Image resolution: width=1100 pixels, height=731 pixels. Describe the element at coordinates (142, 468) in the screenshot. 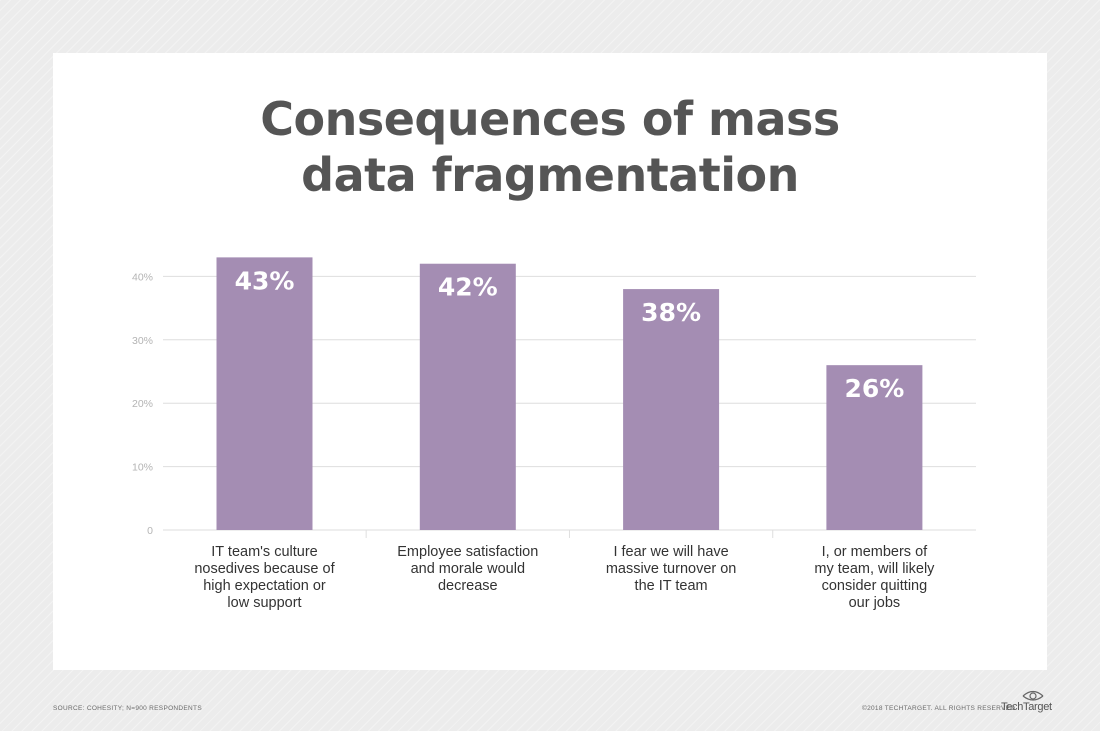

I see `y-tick-label: 10%` at that location.